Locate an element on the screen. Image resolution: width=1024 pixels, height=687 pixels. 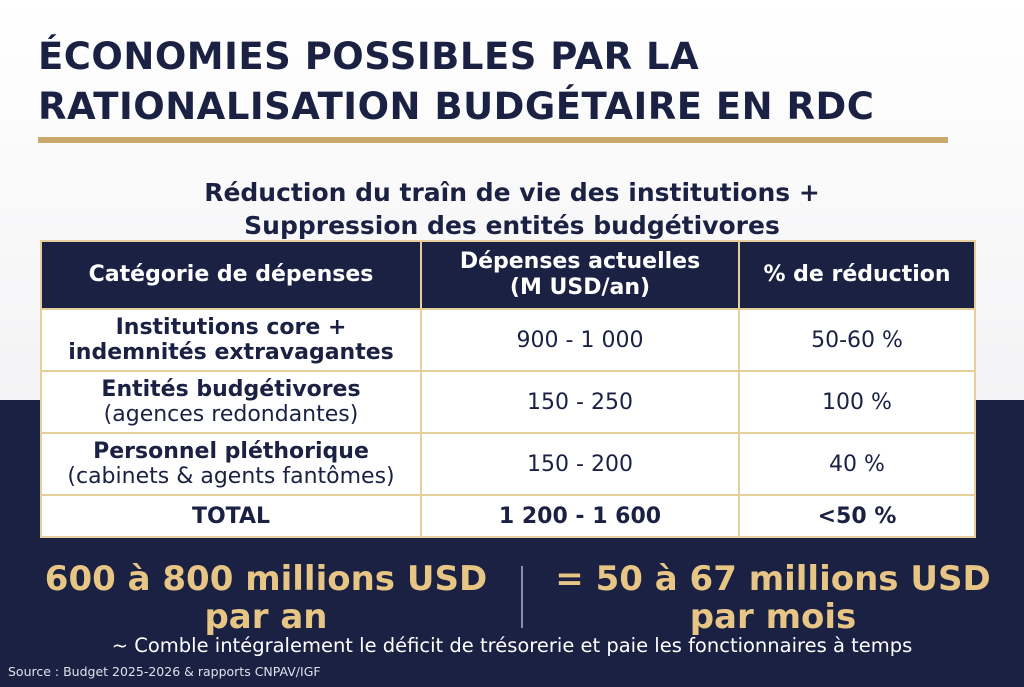
total-current-spending: 1 200 - 1 600 is located at coordinates (580, 516).